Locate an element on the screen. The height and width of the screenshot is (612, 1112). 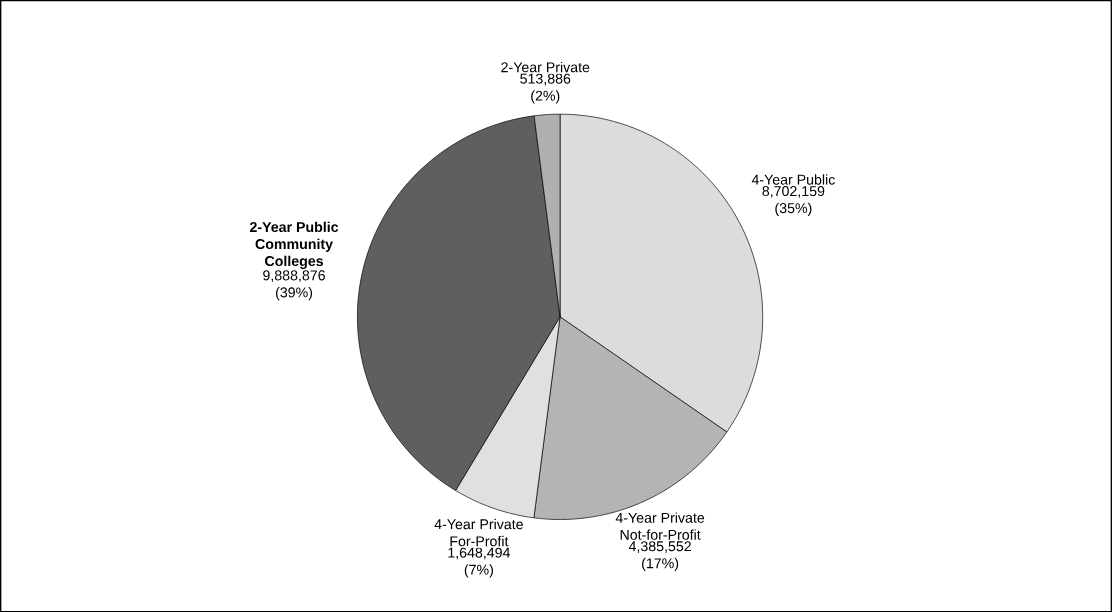
data-label: 8,702,159 (35%) is located at coordinates (793, 200).